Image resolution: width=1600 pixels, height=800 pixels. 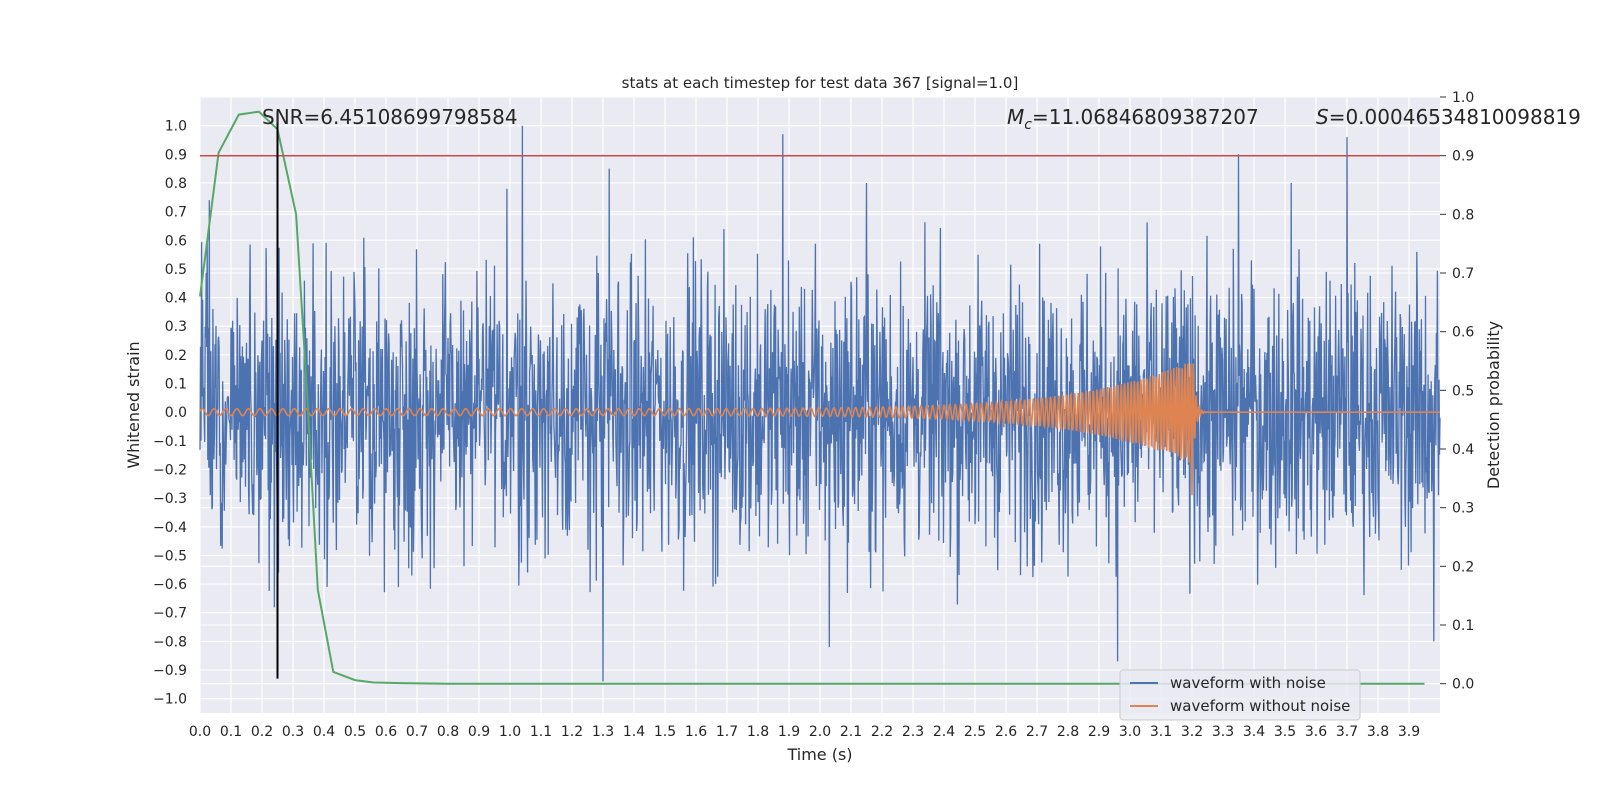 I want to click on y-tick-label: 0.1, so click(x=176, y=385).